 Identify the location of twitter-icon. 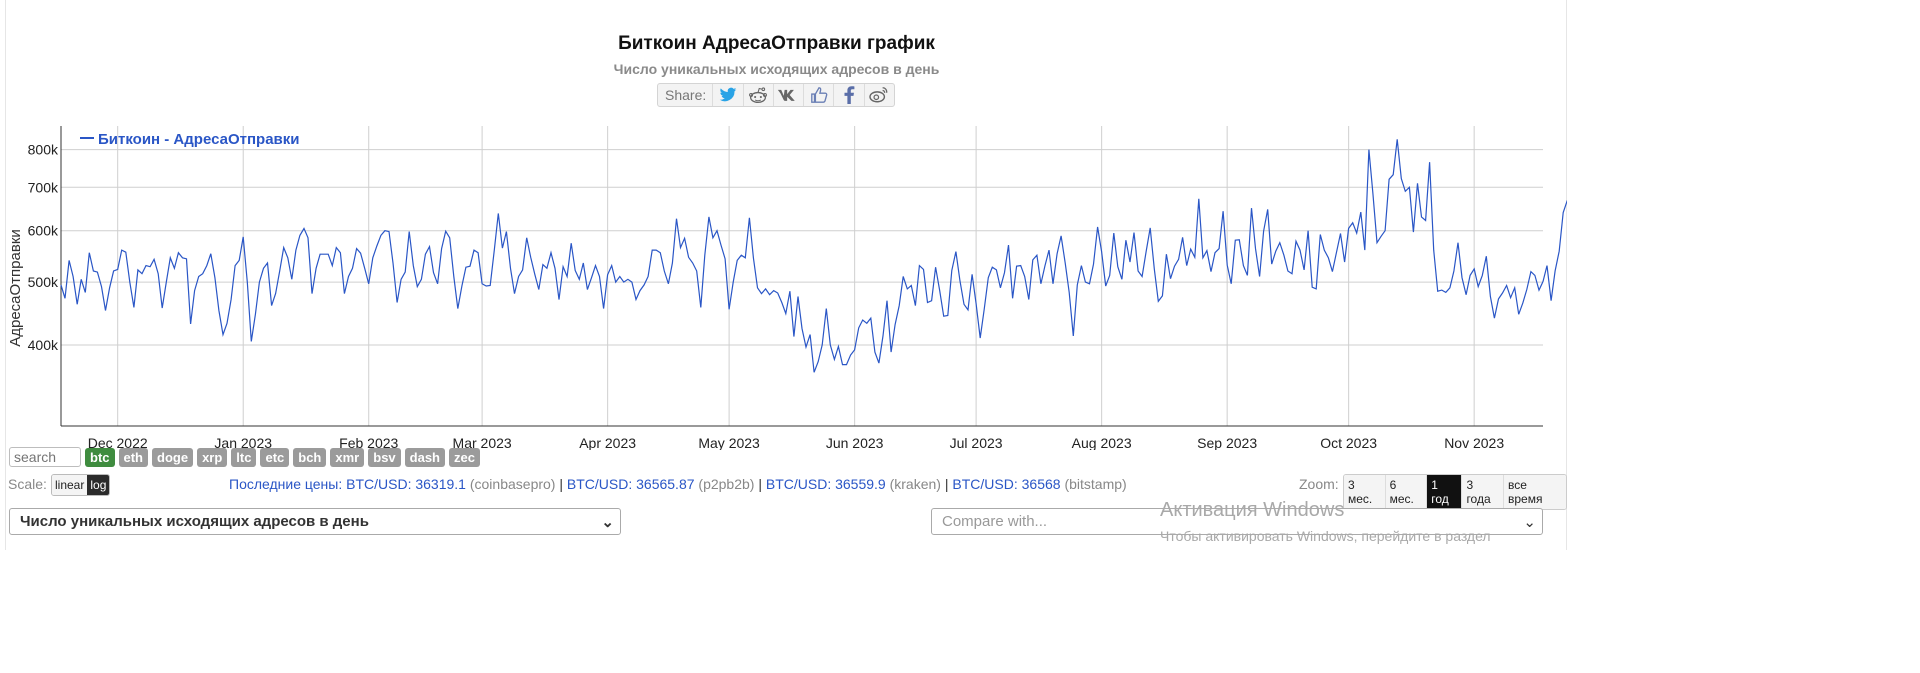
(727, 95).